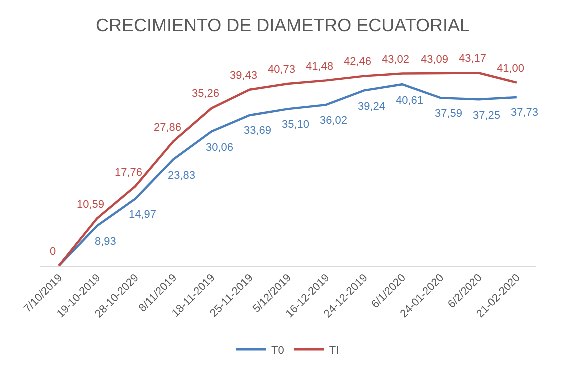  I want to click on data-label: 14,97, so click(143, 215).